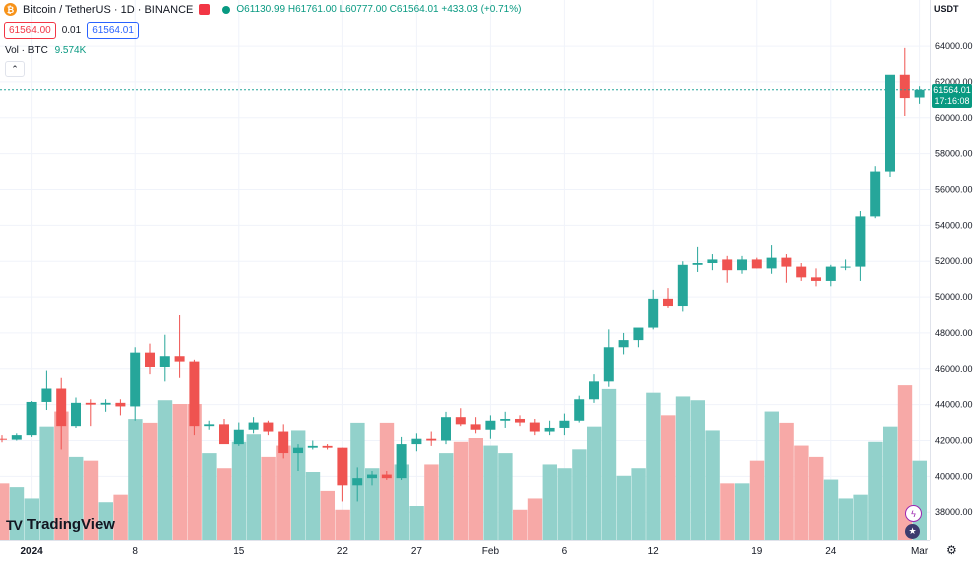 Image resolution: width=974 pixels, height=565 pixels. What do you see at coordinates (15, 69) in the screenshot?
I see `collapse-legend-button: ⌃` at bounding box center [15, 69].